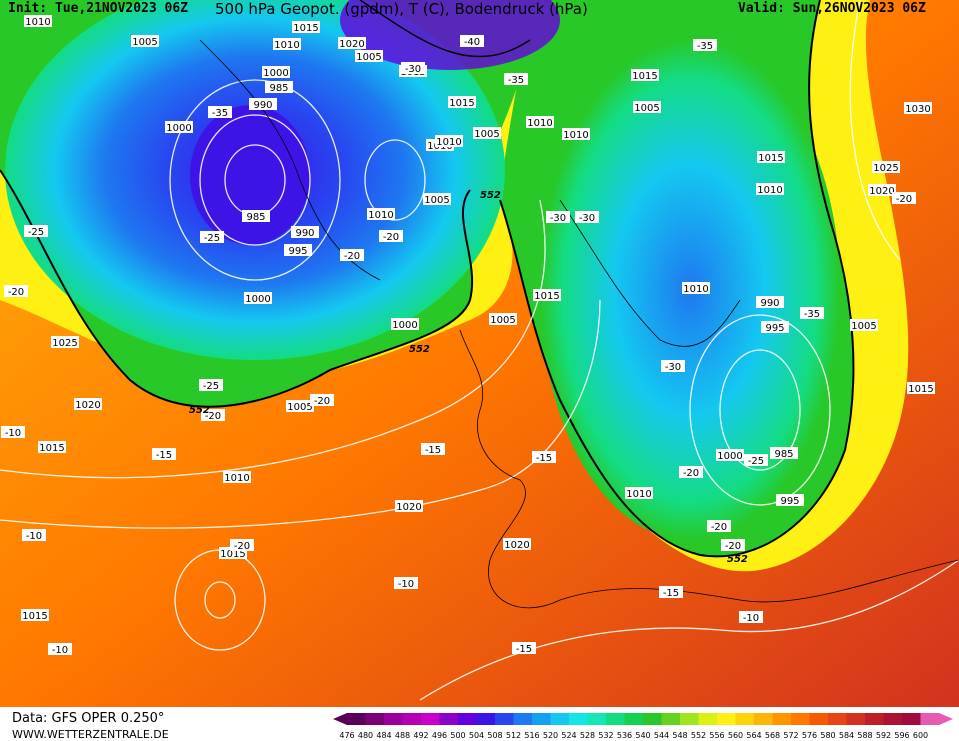  Describe the element at coordinates (179, 127) in the screenshot. I see `isobar-label: 1000` at that location.